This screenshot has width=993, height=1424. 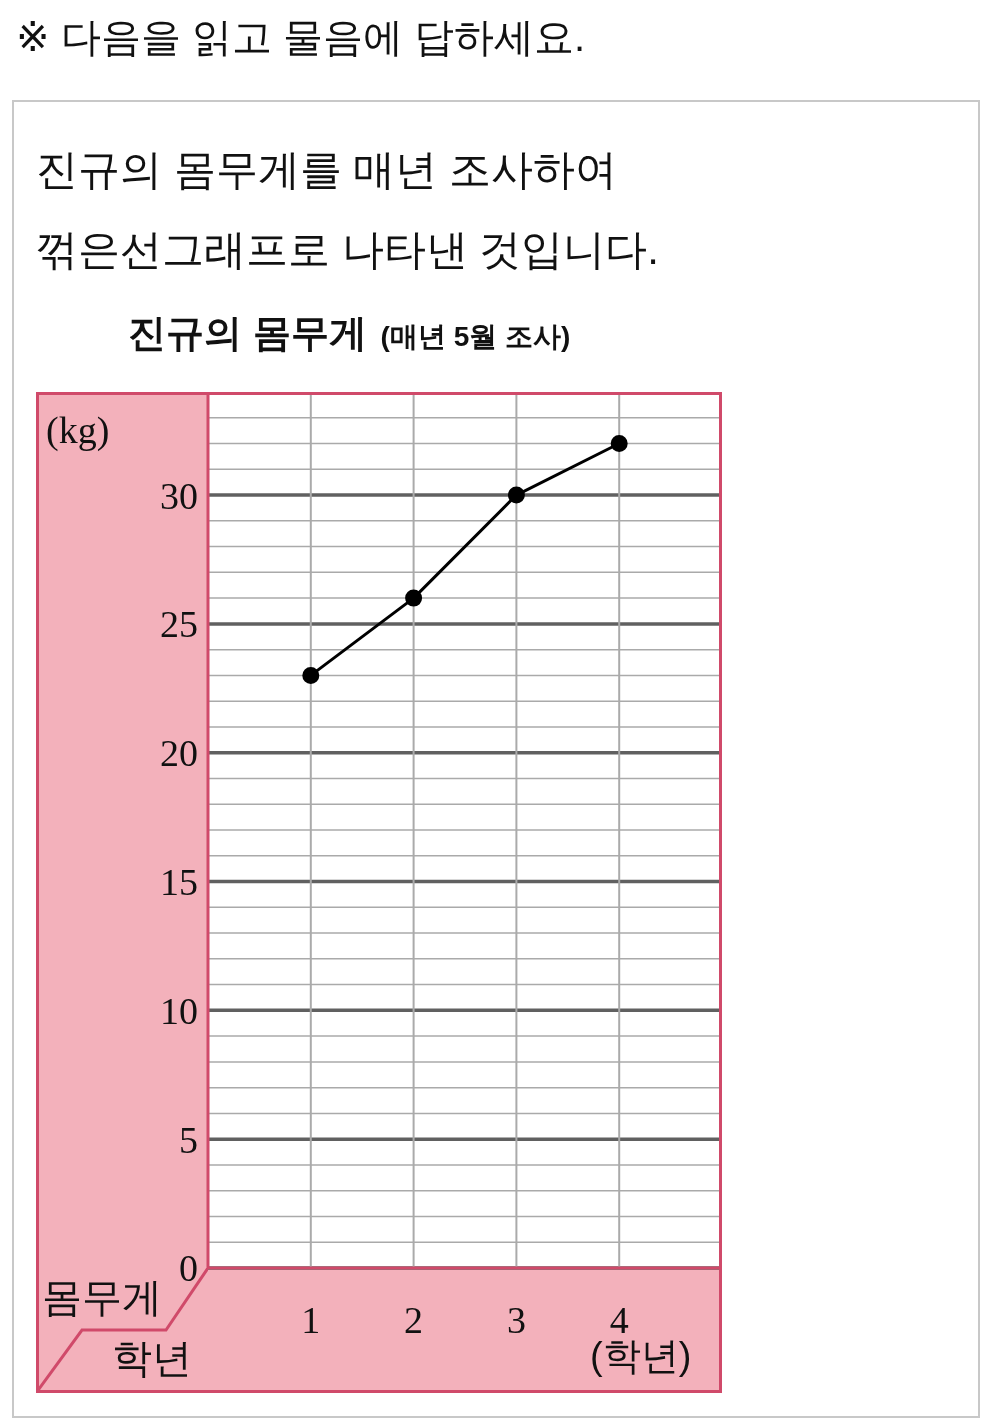 I want to click on text: ※ 다음을 읽고 물음에 답하세요., so click(x=301, y=37).